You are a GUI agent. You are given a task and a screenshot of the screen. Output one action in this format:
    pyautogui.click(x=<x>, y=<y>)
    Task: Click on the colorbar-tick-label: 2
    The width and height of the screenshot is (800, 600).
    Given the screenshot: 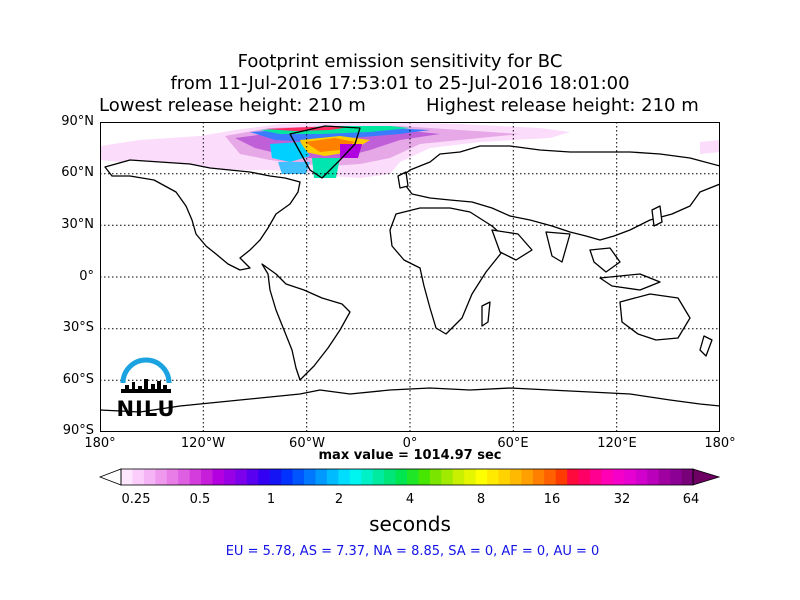 What is the action you would take?
    pyautogui.click(x=339, y=499)
    